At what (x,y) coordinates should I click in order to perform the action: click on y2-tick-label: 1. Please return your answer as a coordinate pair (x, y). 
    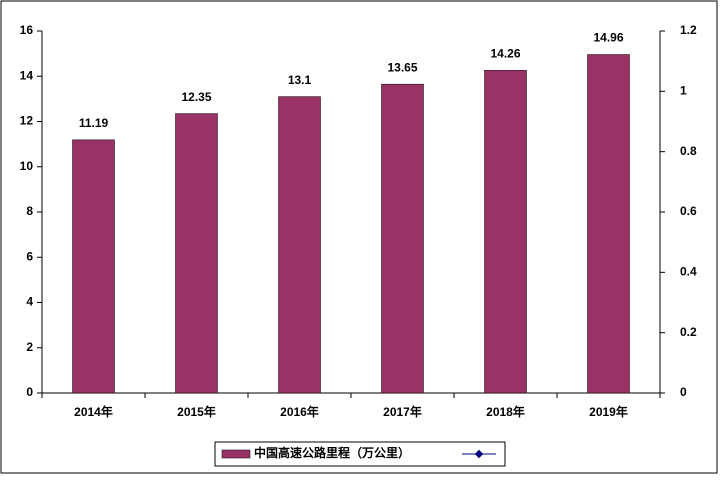
    Looking at the image, I should click on (683, 91).